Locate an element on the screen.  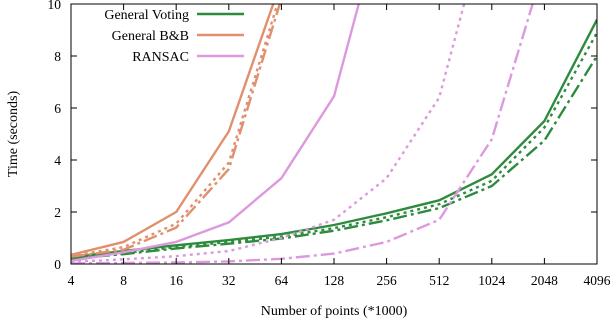
y-axis-title: Time (seconds) is located at coordinates (13, 134).